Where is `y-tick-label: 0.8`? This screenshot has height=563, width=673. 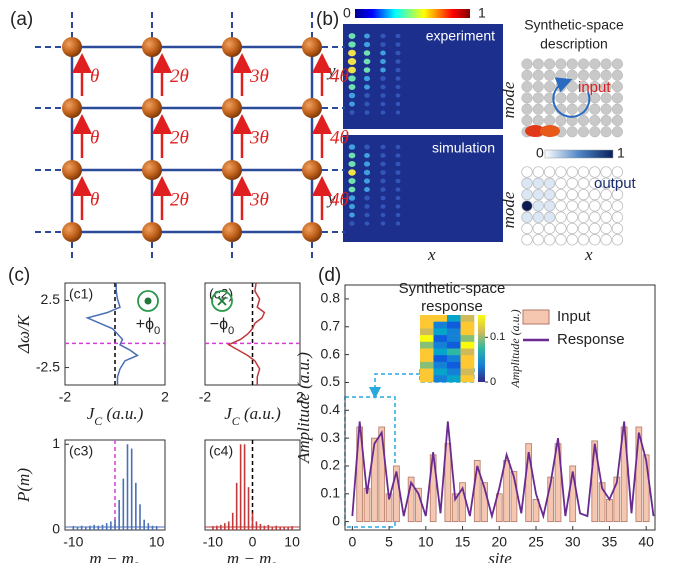 y-tick-label: 0.8 is located at coordinates (331, 298).